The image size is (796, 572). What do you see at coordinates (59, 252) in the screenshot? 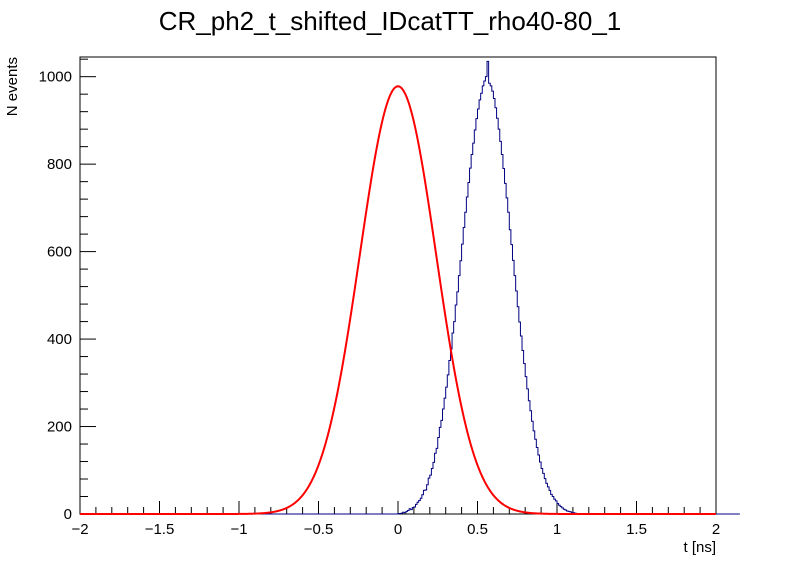
I see `y-tick-label: 600` at bounding box center [59, 252].